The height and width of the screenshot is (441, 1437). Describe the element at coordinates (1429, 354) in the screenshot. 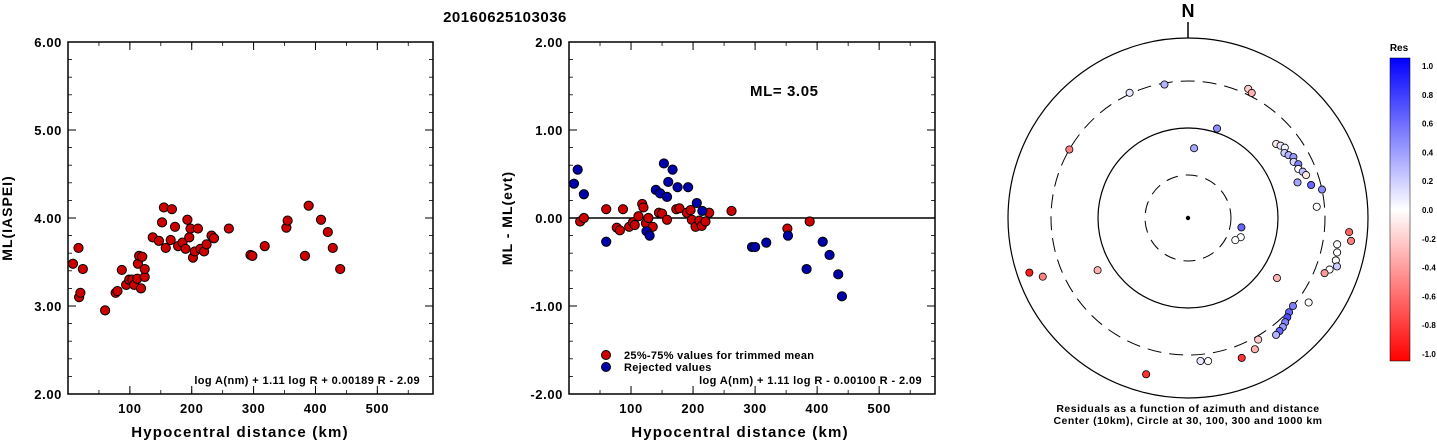

I see `colorbar-tick-label: -1.0` at that location.